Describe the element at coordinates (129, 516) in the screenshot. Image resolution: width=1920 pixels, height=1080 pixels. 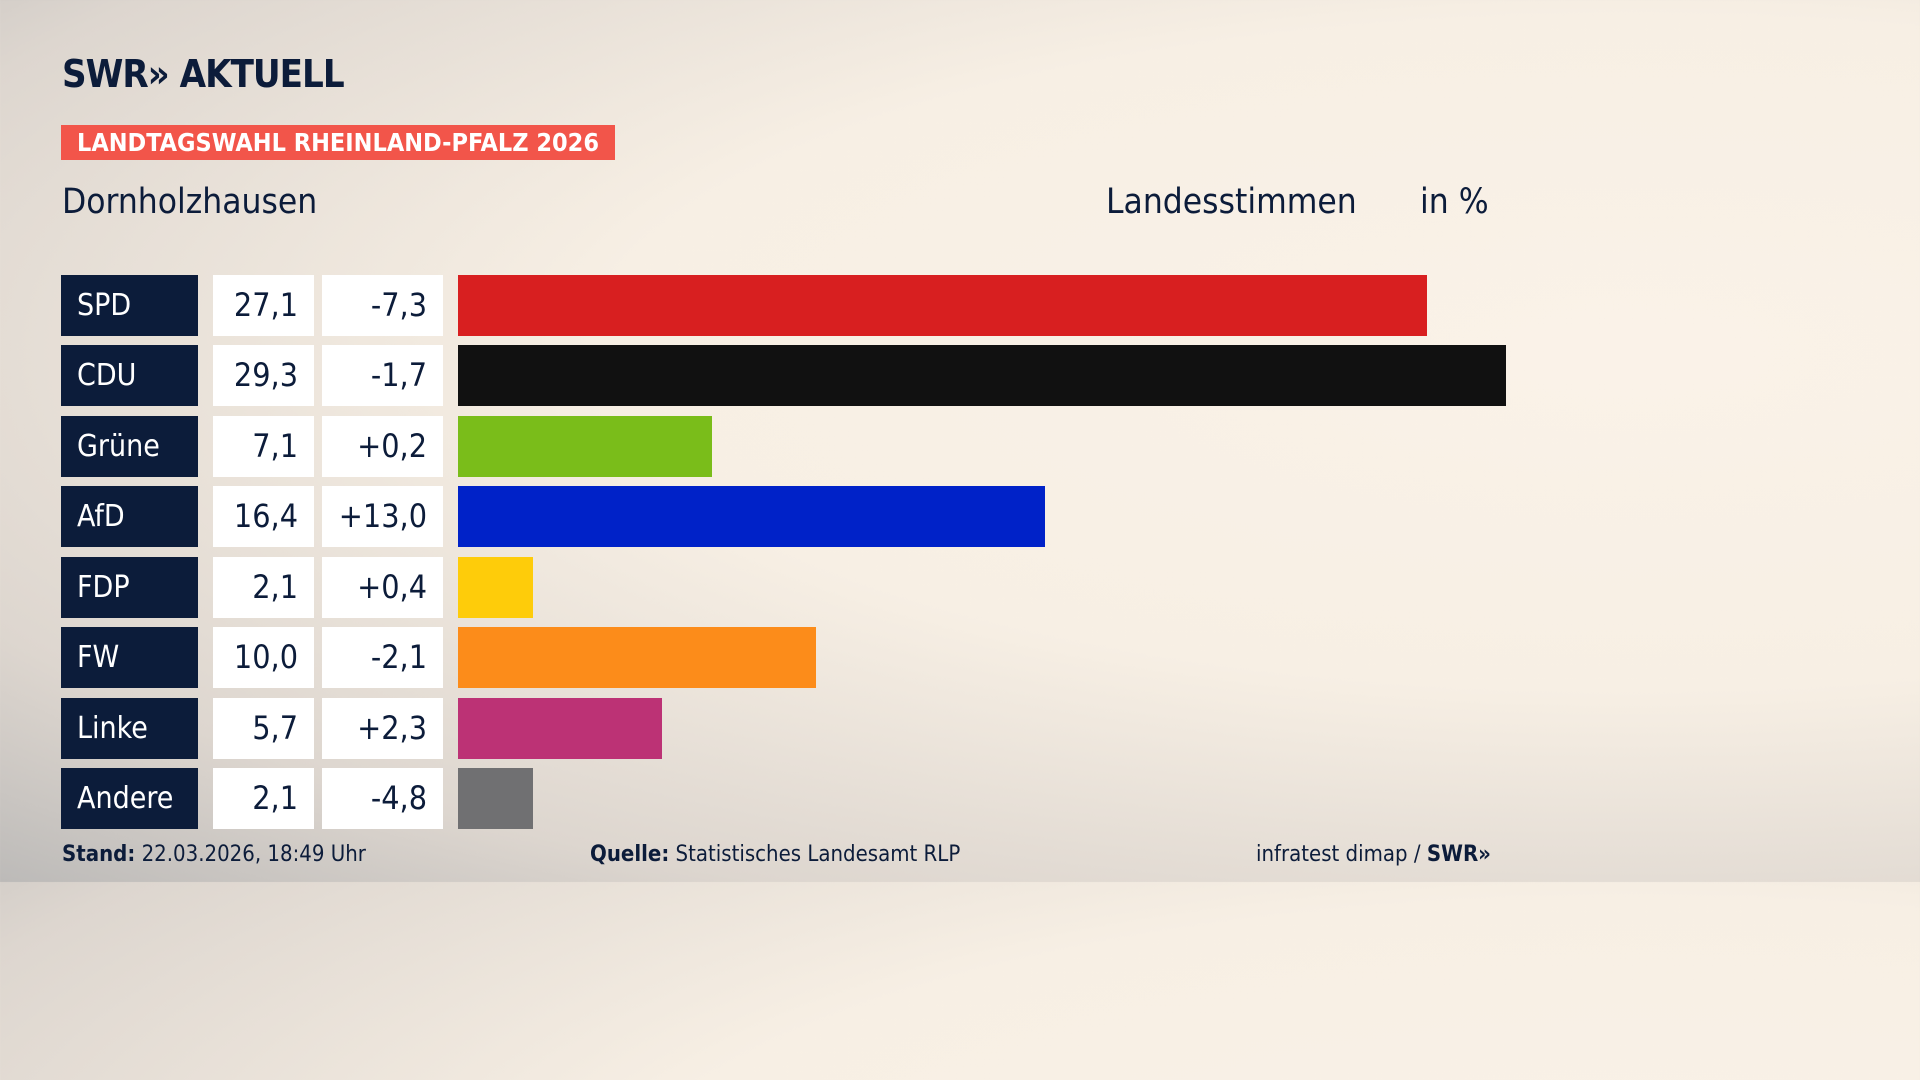
I see `party-label: AfD` at that location.